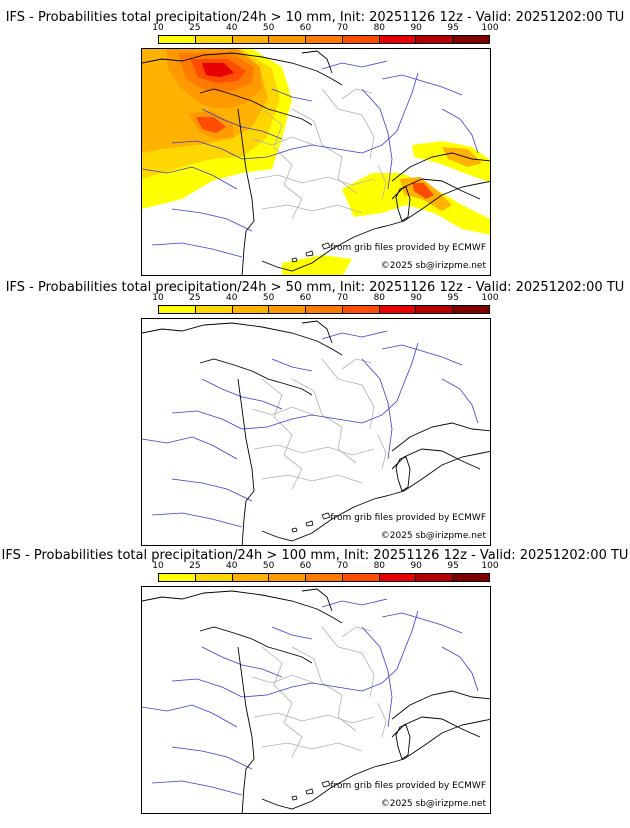 Image resolution: width=630 pixels, height=828 pixels. What do you see at coordinates (453, 298) in the screenshot?
I see `tick-label: 95` at bounding box center [453, 298].